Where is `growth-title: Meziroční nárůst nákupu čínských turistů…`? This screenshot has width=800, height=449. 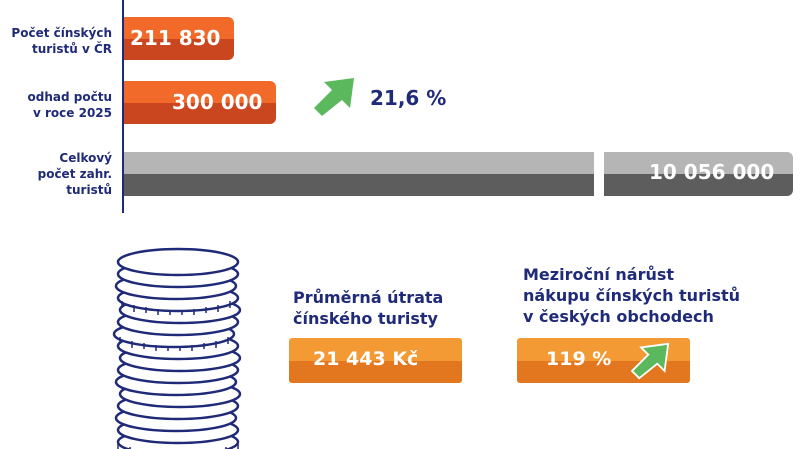 growth-title: Meziroční nárůst nákupu čínských turistů… is located at coordinates (632, 295).